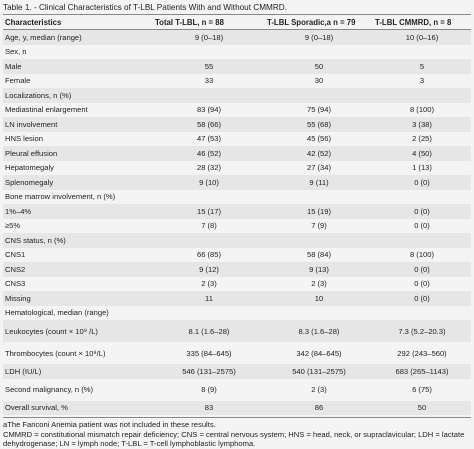 The width and height of the screenshot is (474, 449). I want to click on cell-total: 7 (8), so click(209, 226).